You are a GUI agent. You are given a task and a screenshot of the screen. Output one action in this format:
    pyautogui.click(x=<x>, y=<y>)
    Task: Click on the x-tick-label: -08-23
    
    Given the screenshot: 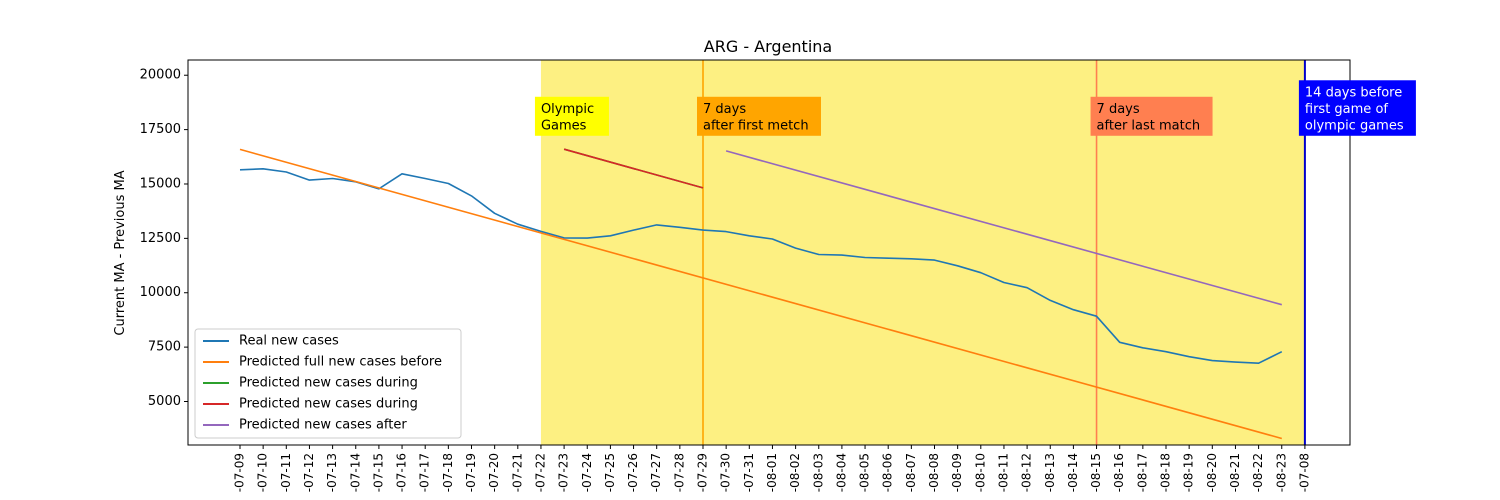 What is the action you would take?
    pyautogui.click(x=1281, y=472)
    